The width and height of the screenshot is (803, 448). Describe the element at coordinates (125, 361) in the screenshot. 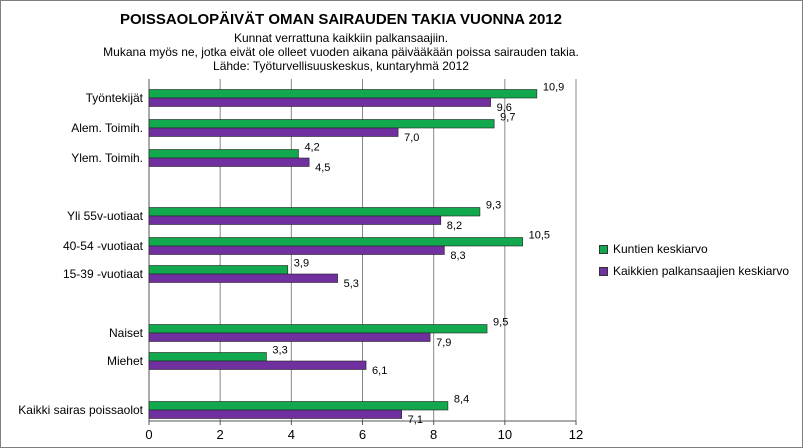

I see `category-label: Miehet` at that location.